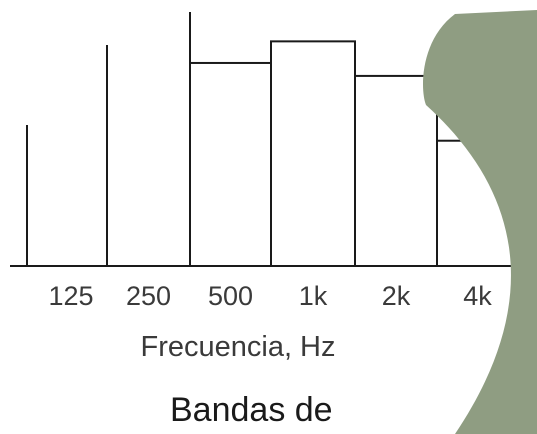 The width and height of the screenshot is (537, 434). What do you see at coordinates (477, 296) in the screenshot?
I see `x-tick-label-4k: 4k` at bounding box center [477, 296].